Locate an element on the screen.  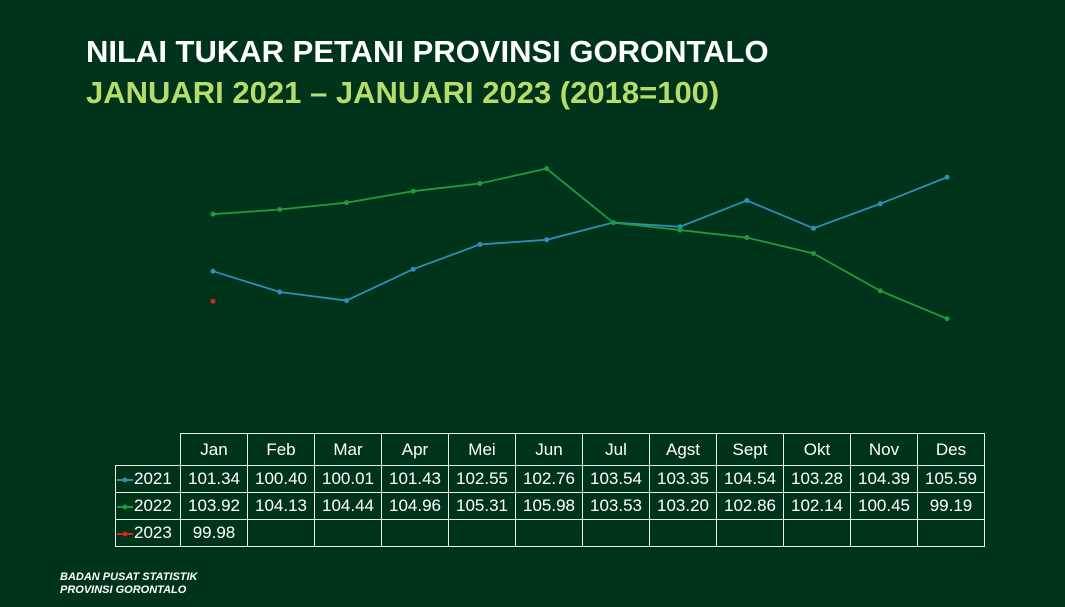
value-cell: 103.53 is located at coordinates (616, 506).